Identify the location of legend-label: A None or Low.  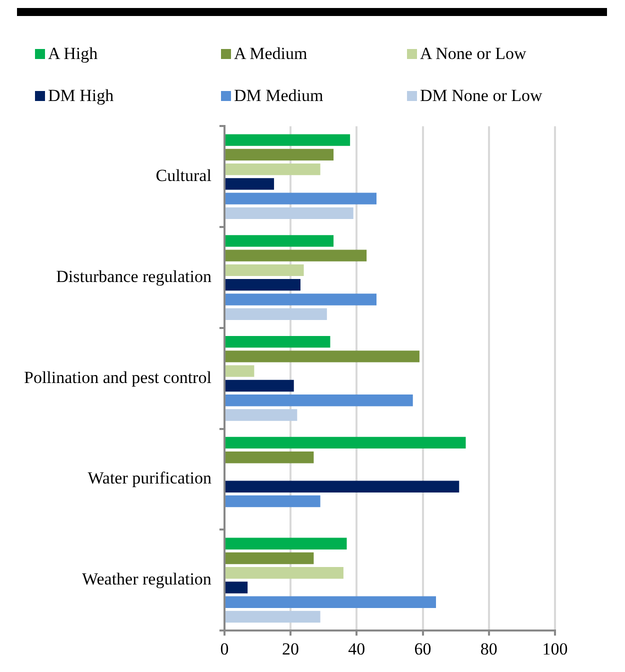
(473, 54).